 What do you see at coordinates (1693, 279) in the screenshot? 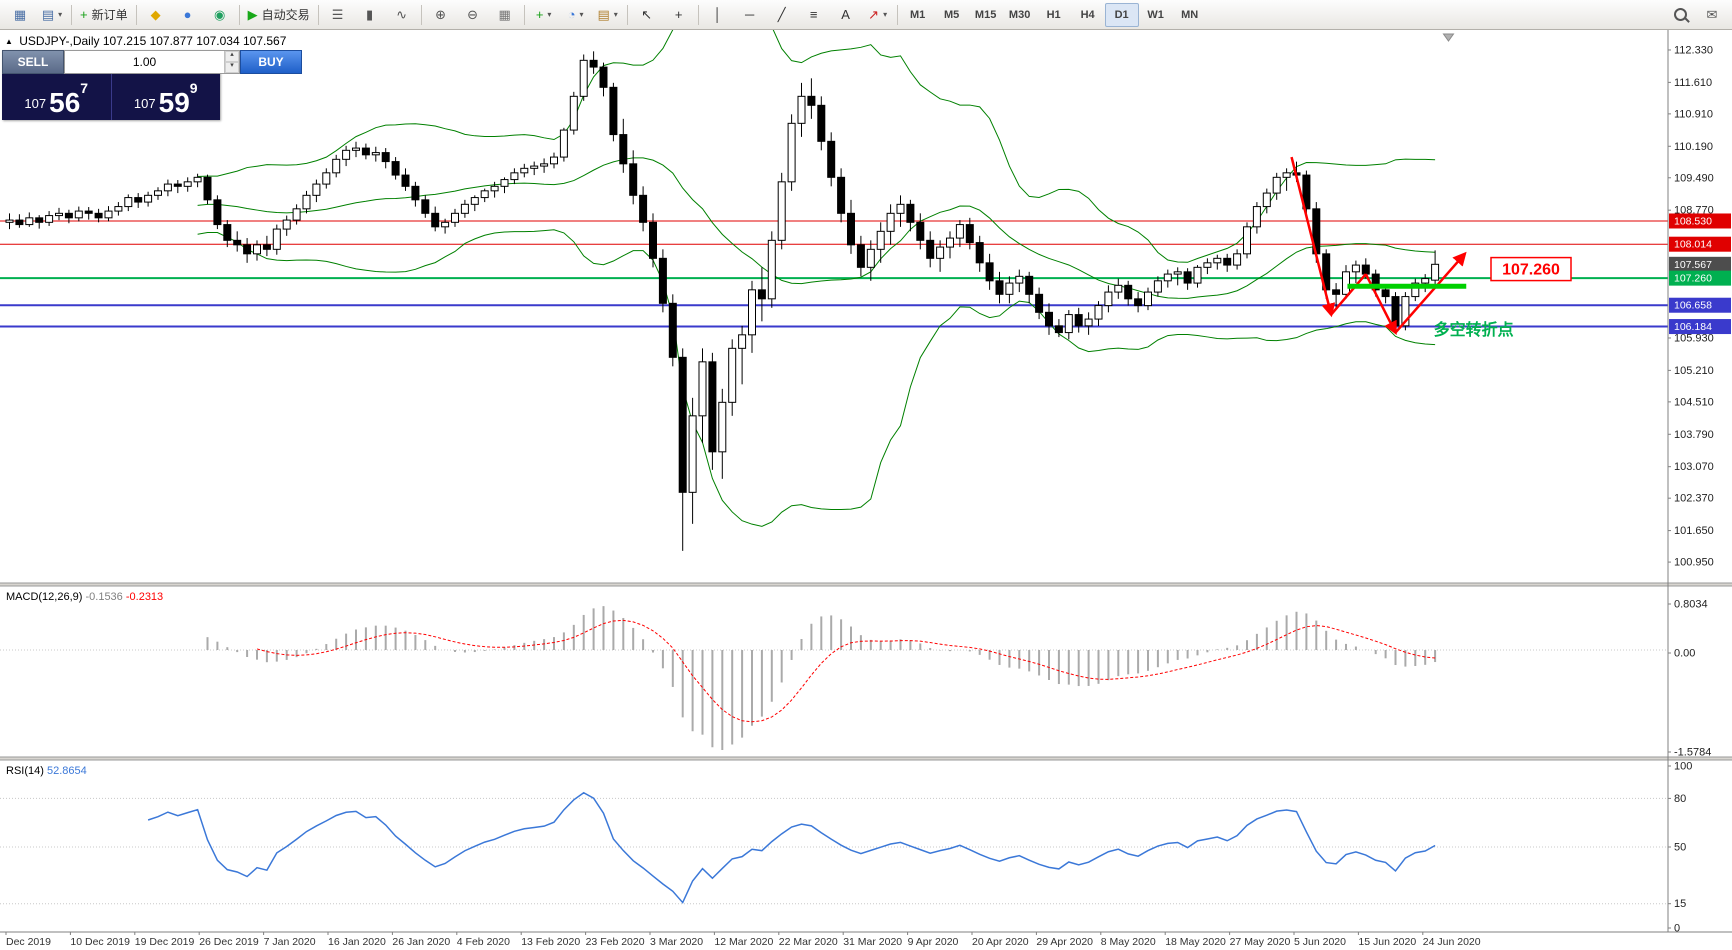
I see `price-tag-text: 107.260` at bounding box center [1693, 279].